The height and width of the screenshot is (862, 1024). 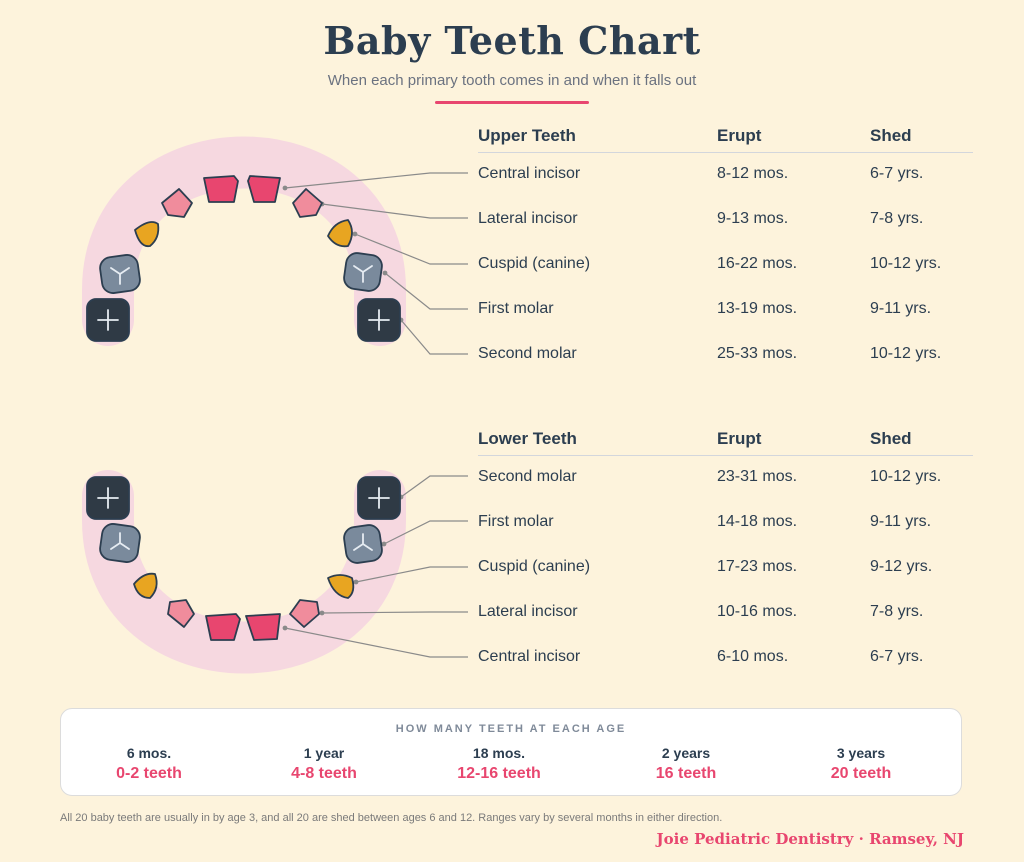 I want to click on erupt-range: 10-16 mos., so click(x=757, y=611).